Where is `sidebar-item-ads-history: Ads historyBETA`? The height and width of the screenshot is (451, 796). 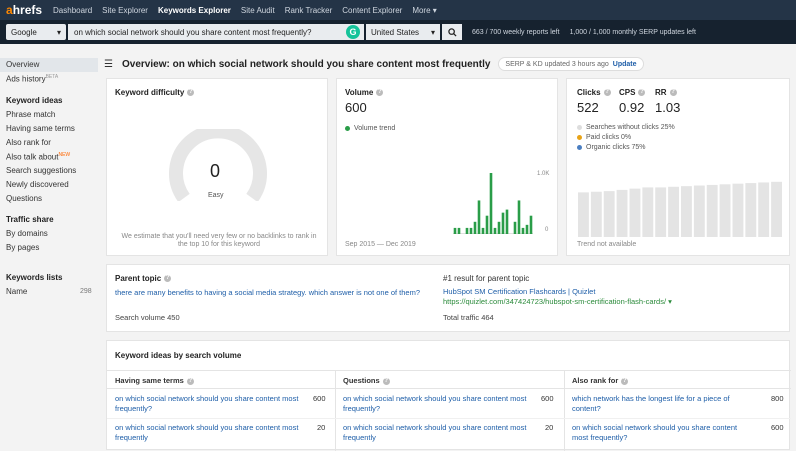
sidebar-item-ads-history: Ads historyBETA is located at coordinates (32, 79).